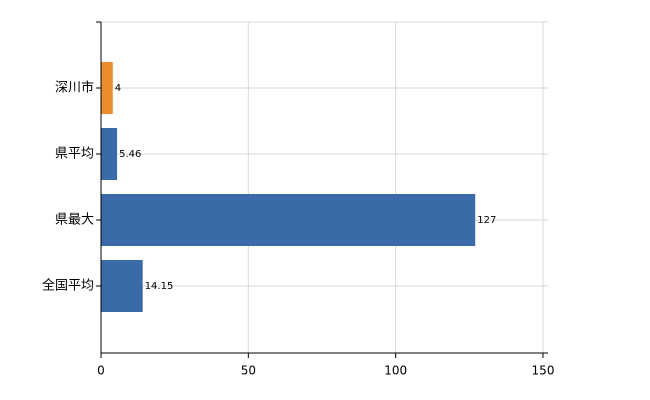 The image size is (650, 400). I want to click on value-label: 14.15, so click(159, 286).